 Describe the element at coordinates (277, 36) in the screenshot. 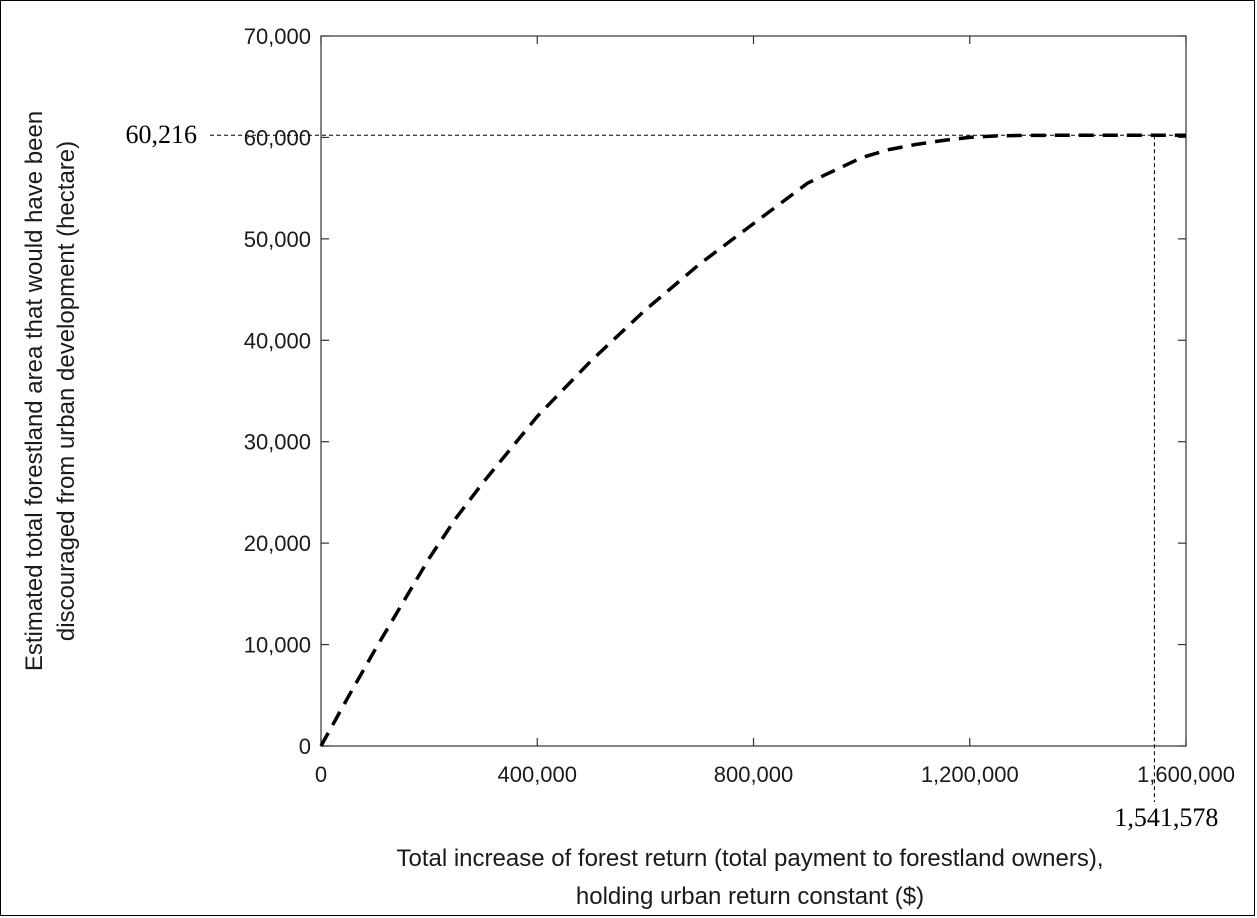

I see `y-tick-label: 70,000` at that location.